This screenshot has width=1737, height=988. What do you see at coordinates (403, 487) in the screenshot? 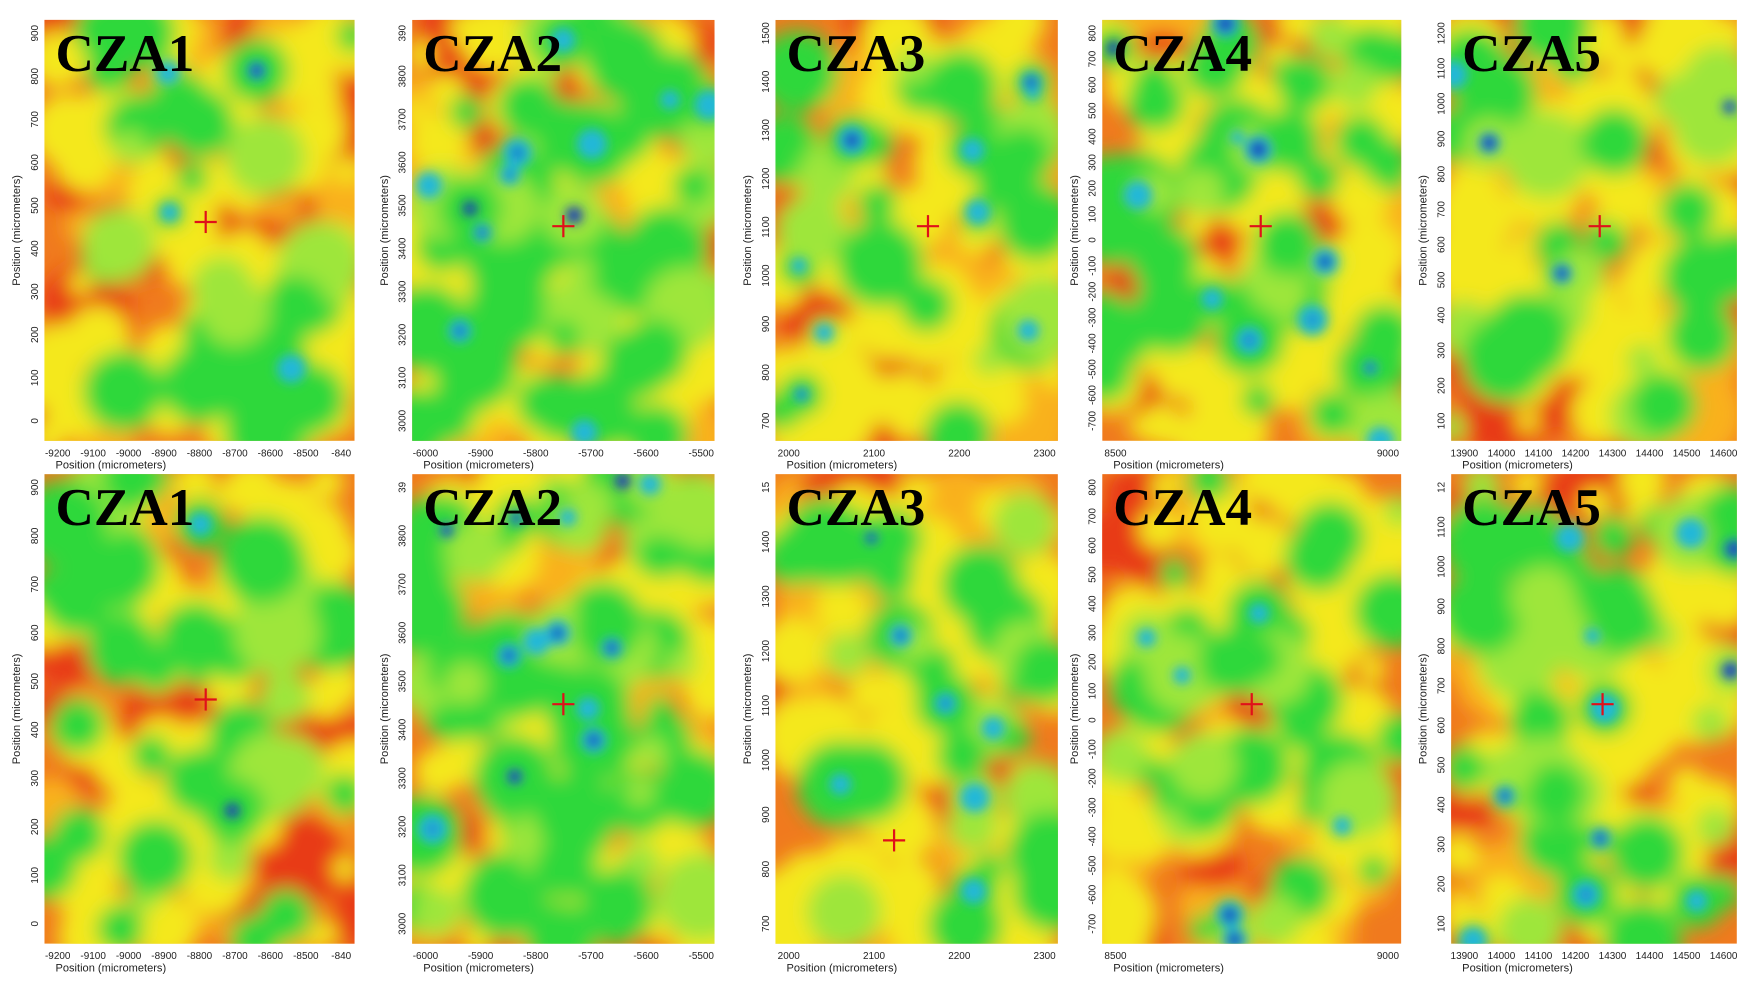
I see `y-tick-label: 39` at bounding box center [403, 487].